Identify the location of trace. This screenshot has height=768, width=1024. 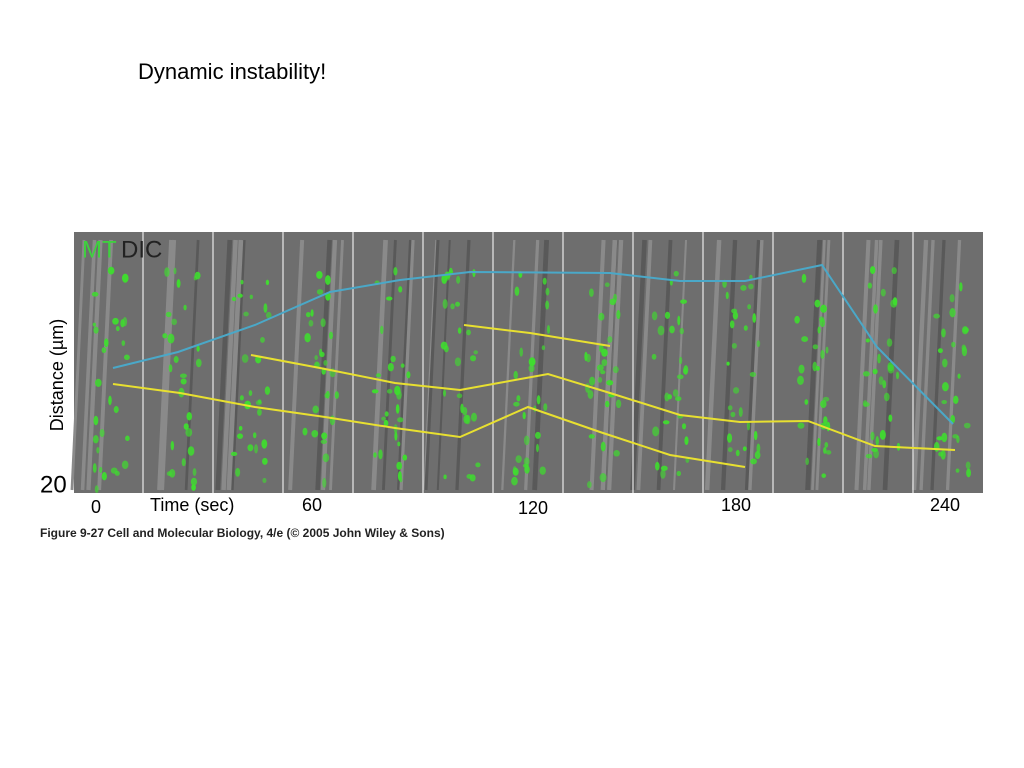
(603, 402).